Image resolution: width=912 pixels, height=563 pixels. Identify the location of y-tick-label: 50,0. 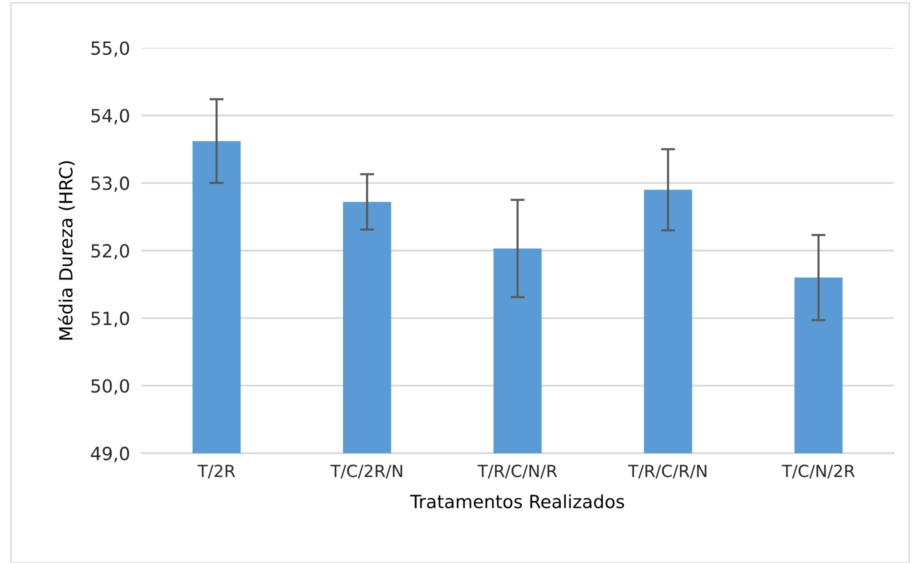
(110, 387).